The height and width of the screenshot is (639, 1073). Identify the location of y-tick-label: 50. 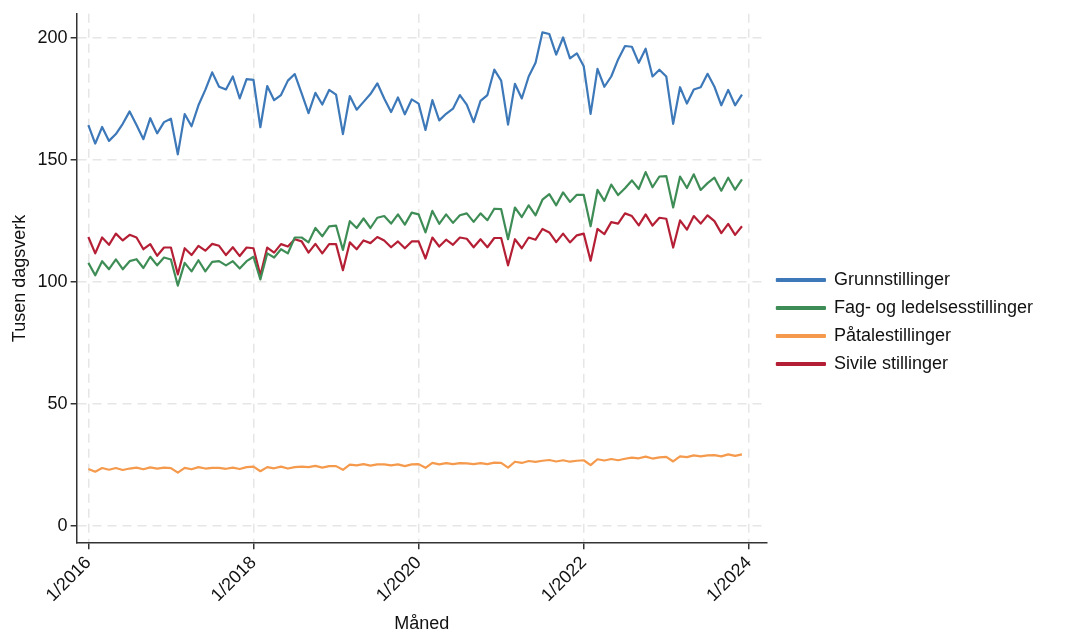
(57, 403).